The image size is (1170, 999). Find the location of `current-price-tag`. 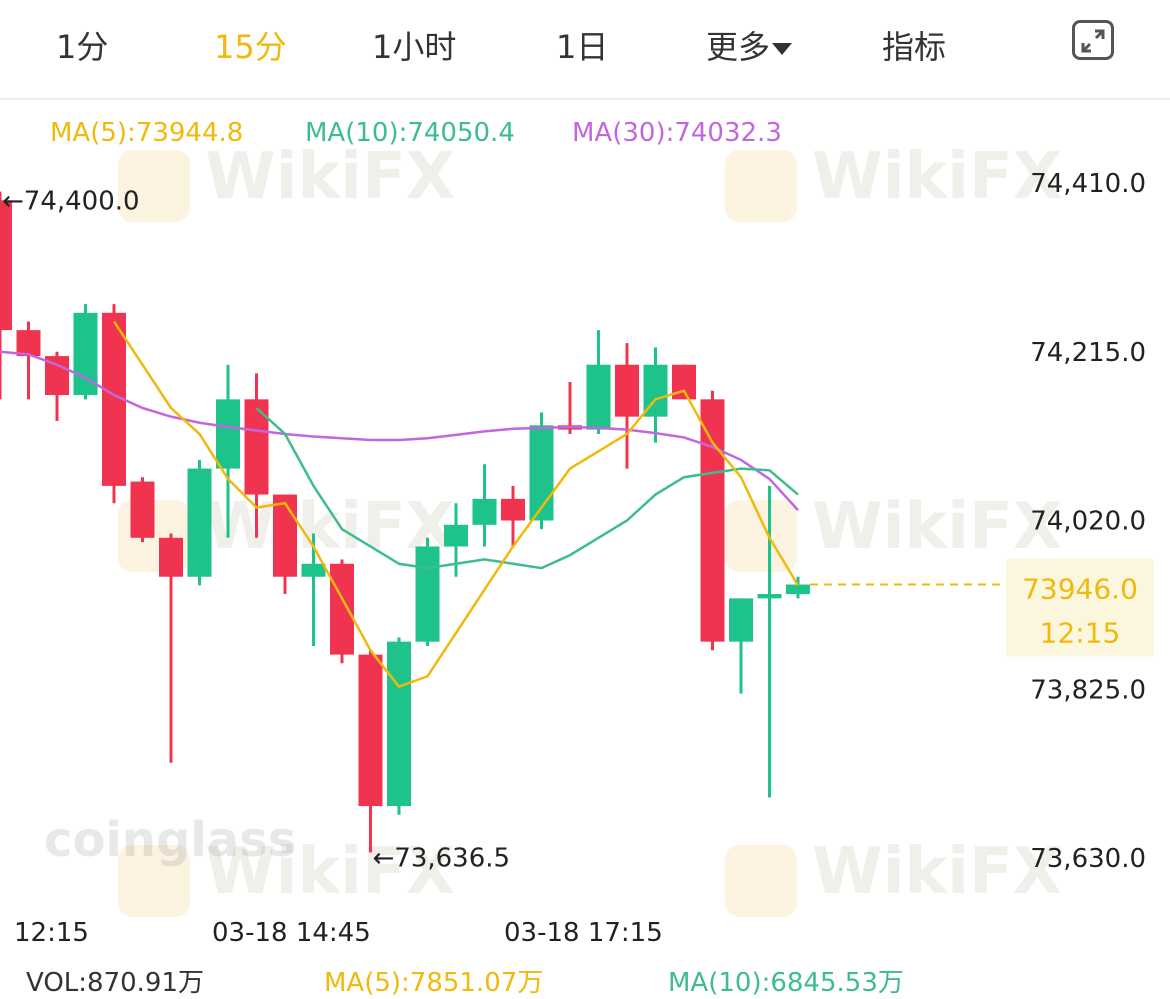

current-price-tag is located at coordinates (1080, 607).